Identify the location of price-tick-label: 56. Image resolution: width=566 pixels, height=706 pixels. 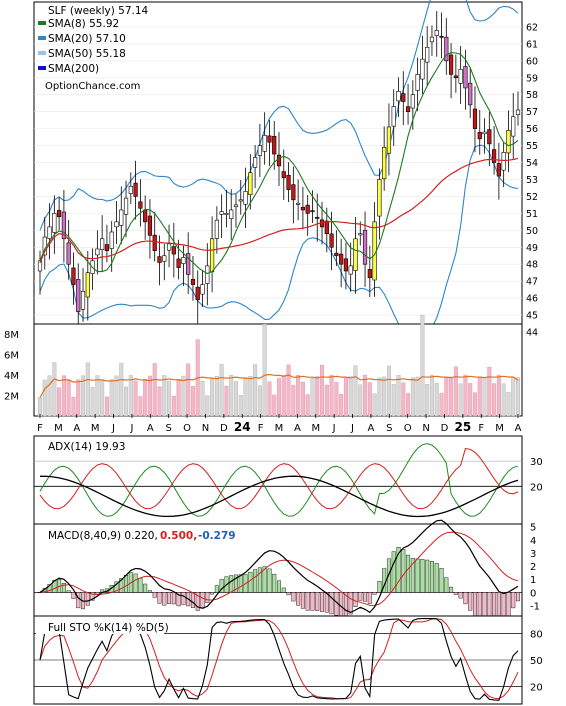
(532, 129).